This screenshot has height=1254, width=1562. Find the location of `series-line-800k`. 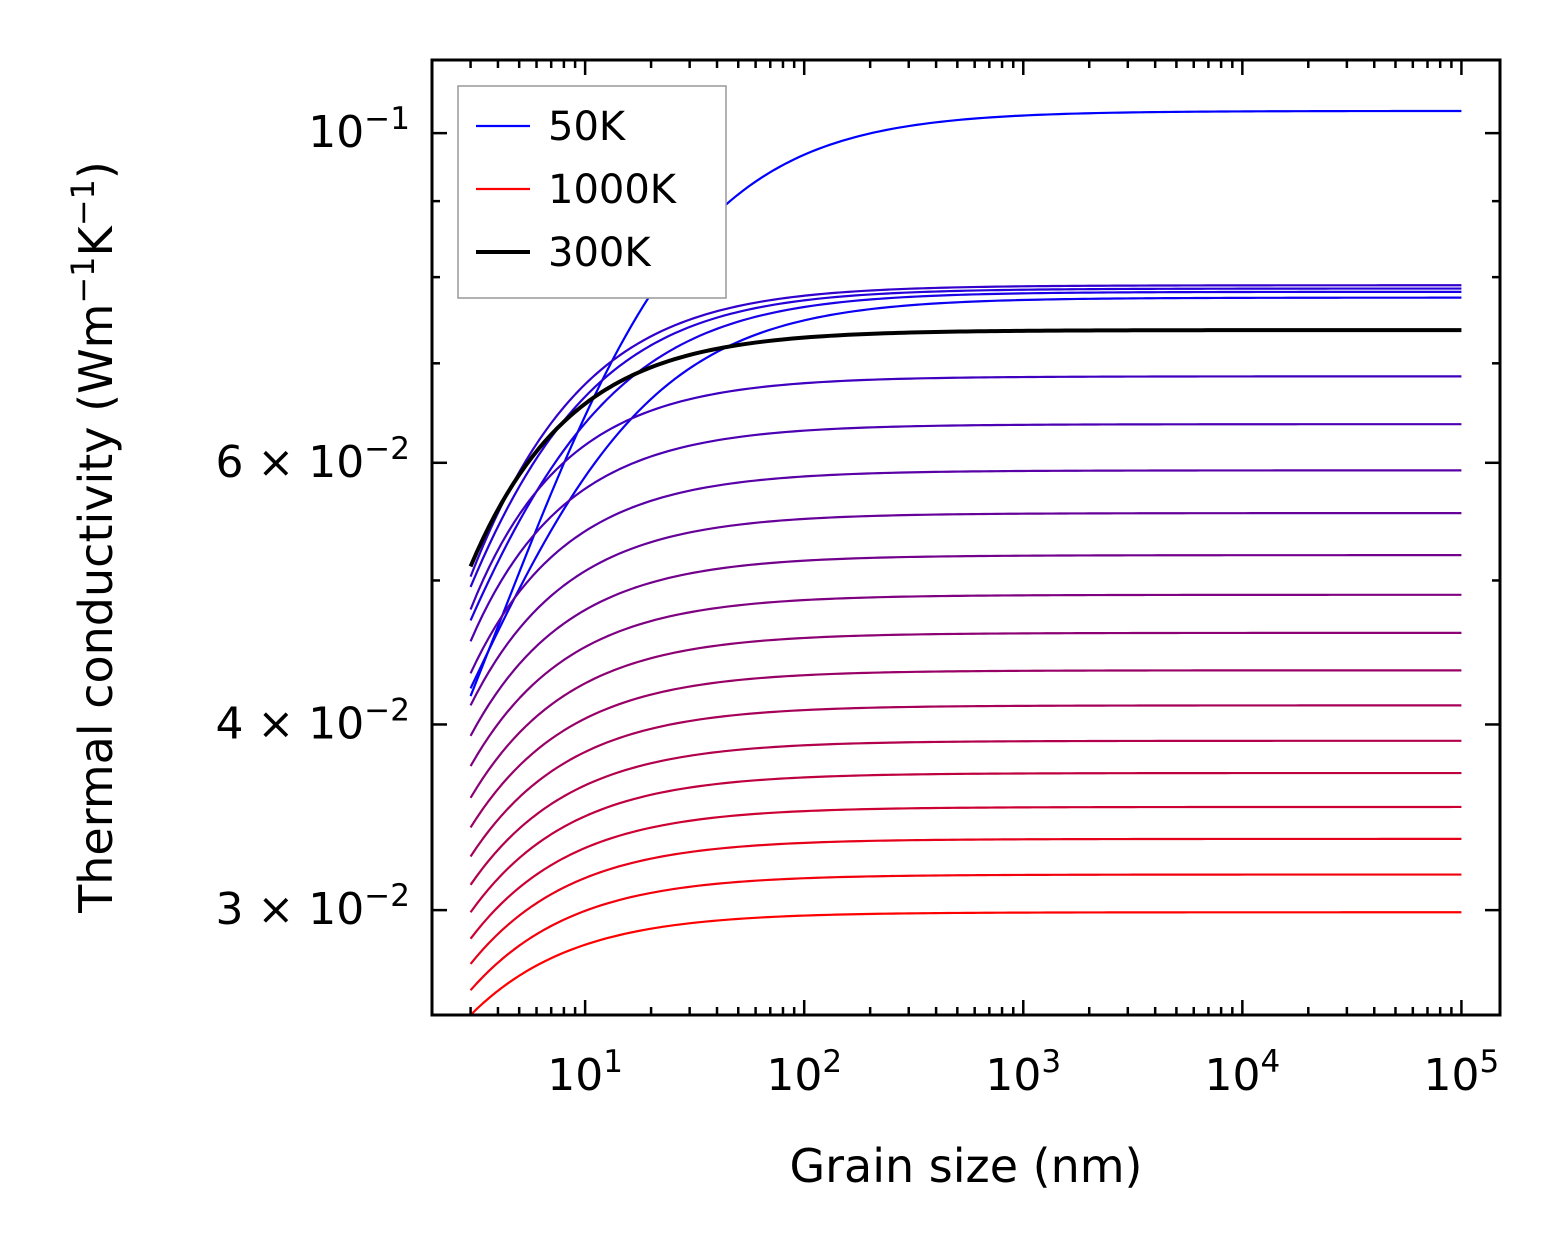

series-line-800k is located at coordinates (965, 812).